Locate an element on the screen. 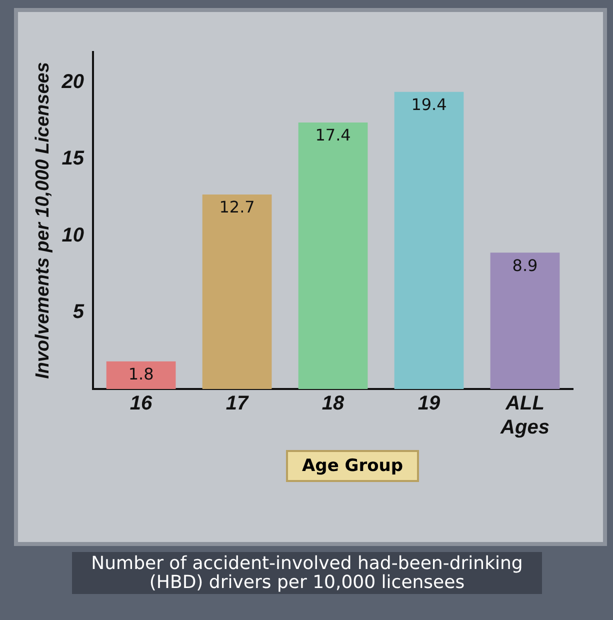 This screenshot has width=613, height=620. y-tick-label: 5 is located at coordinates (78, 311).